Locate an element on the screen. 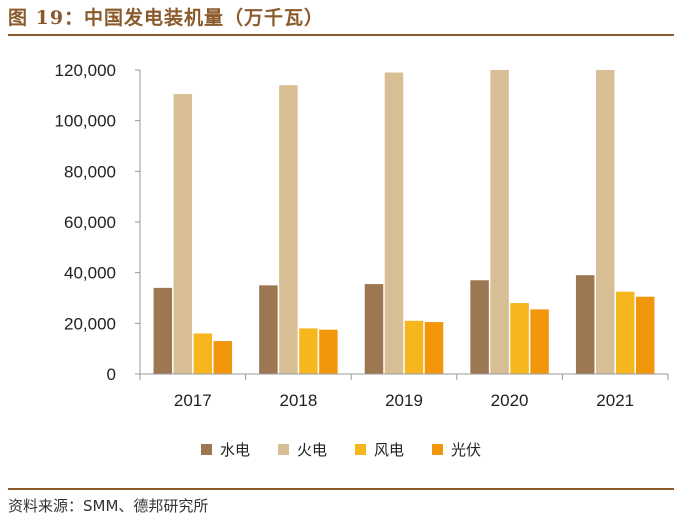 The width and height of the screenshot is (682, 524). legend-label: 风电 is located at coordinates (389, 449).